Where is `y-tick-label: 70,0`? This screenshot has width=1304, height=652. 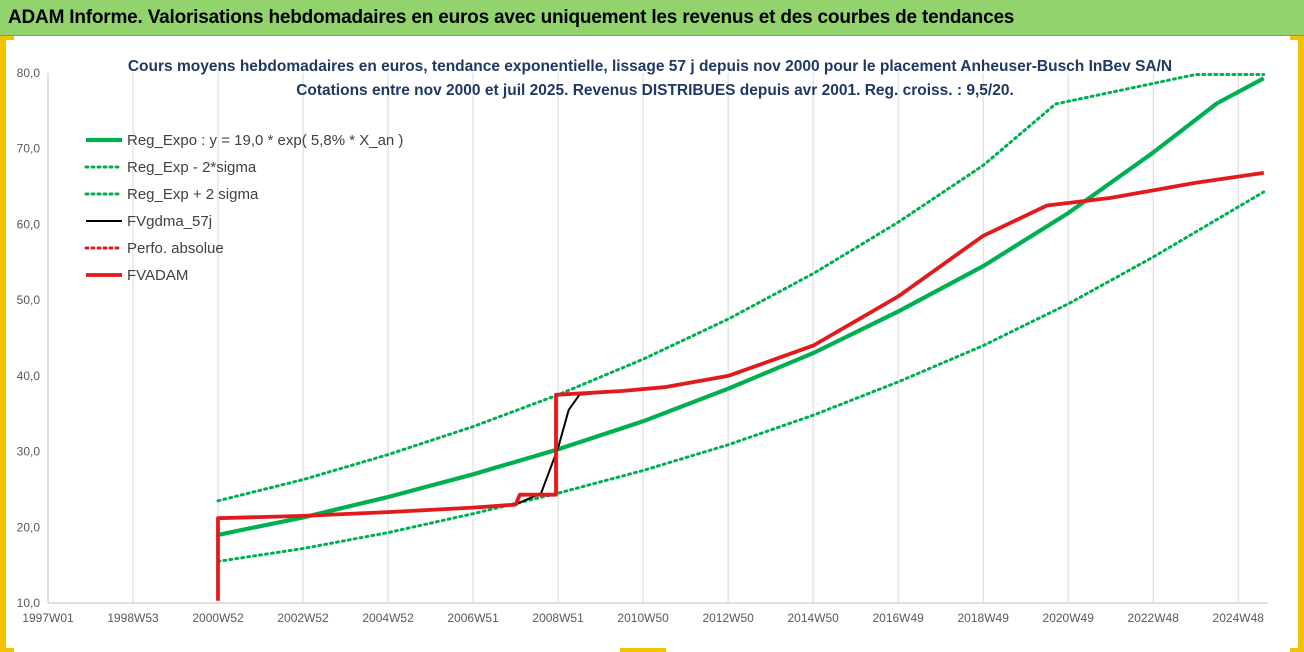 y-tick-label: 70,0 is located at coordinates (29, 149).